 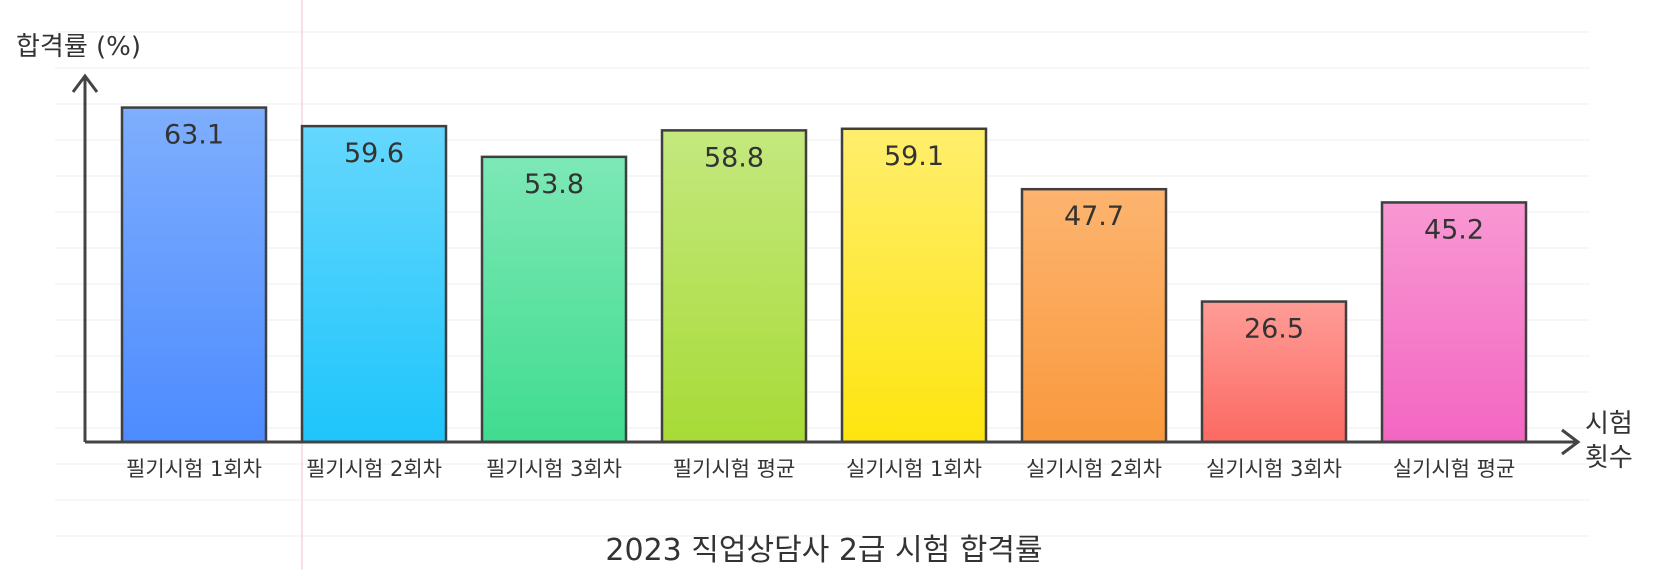 What do you see at coordinates (1609, 424) in the screenshot?
I see `x-axis-label-line1: 시험` at bounding box center [1609, 424].